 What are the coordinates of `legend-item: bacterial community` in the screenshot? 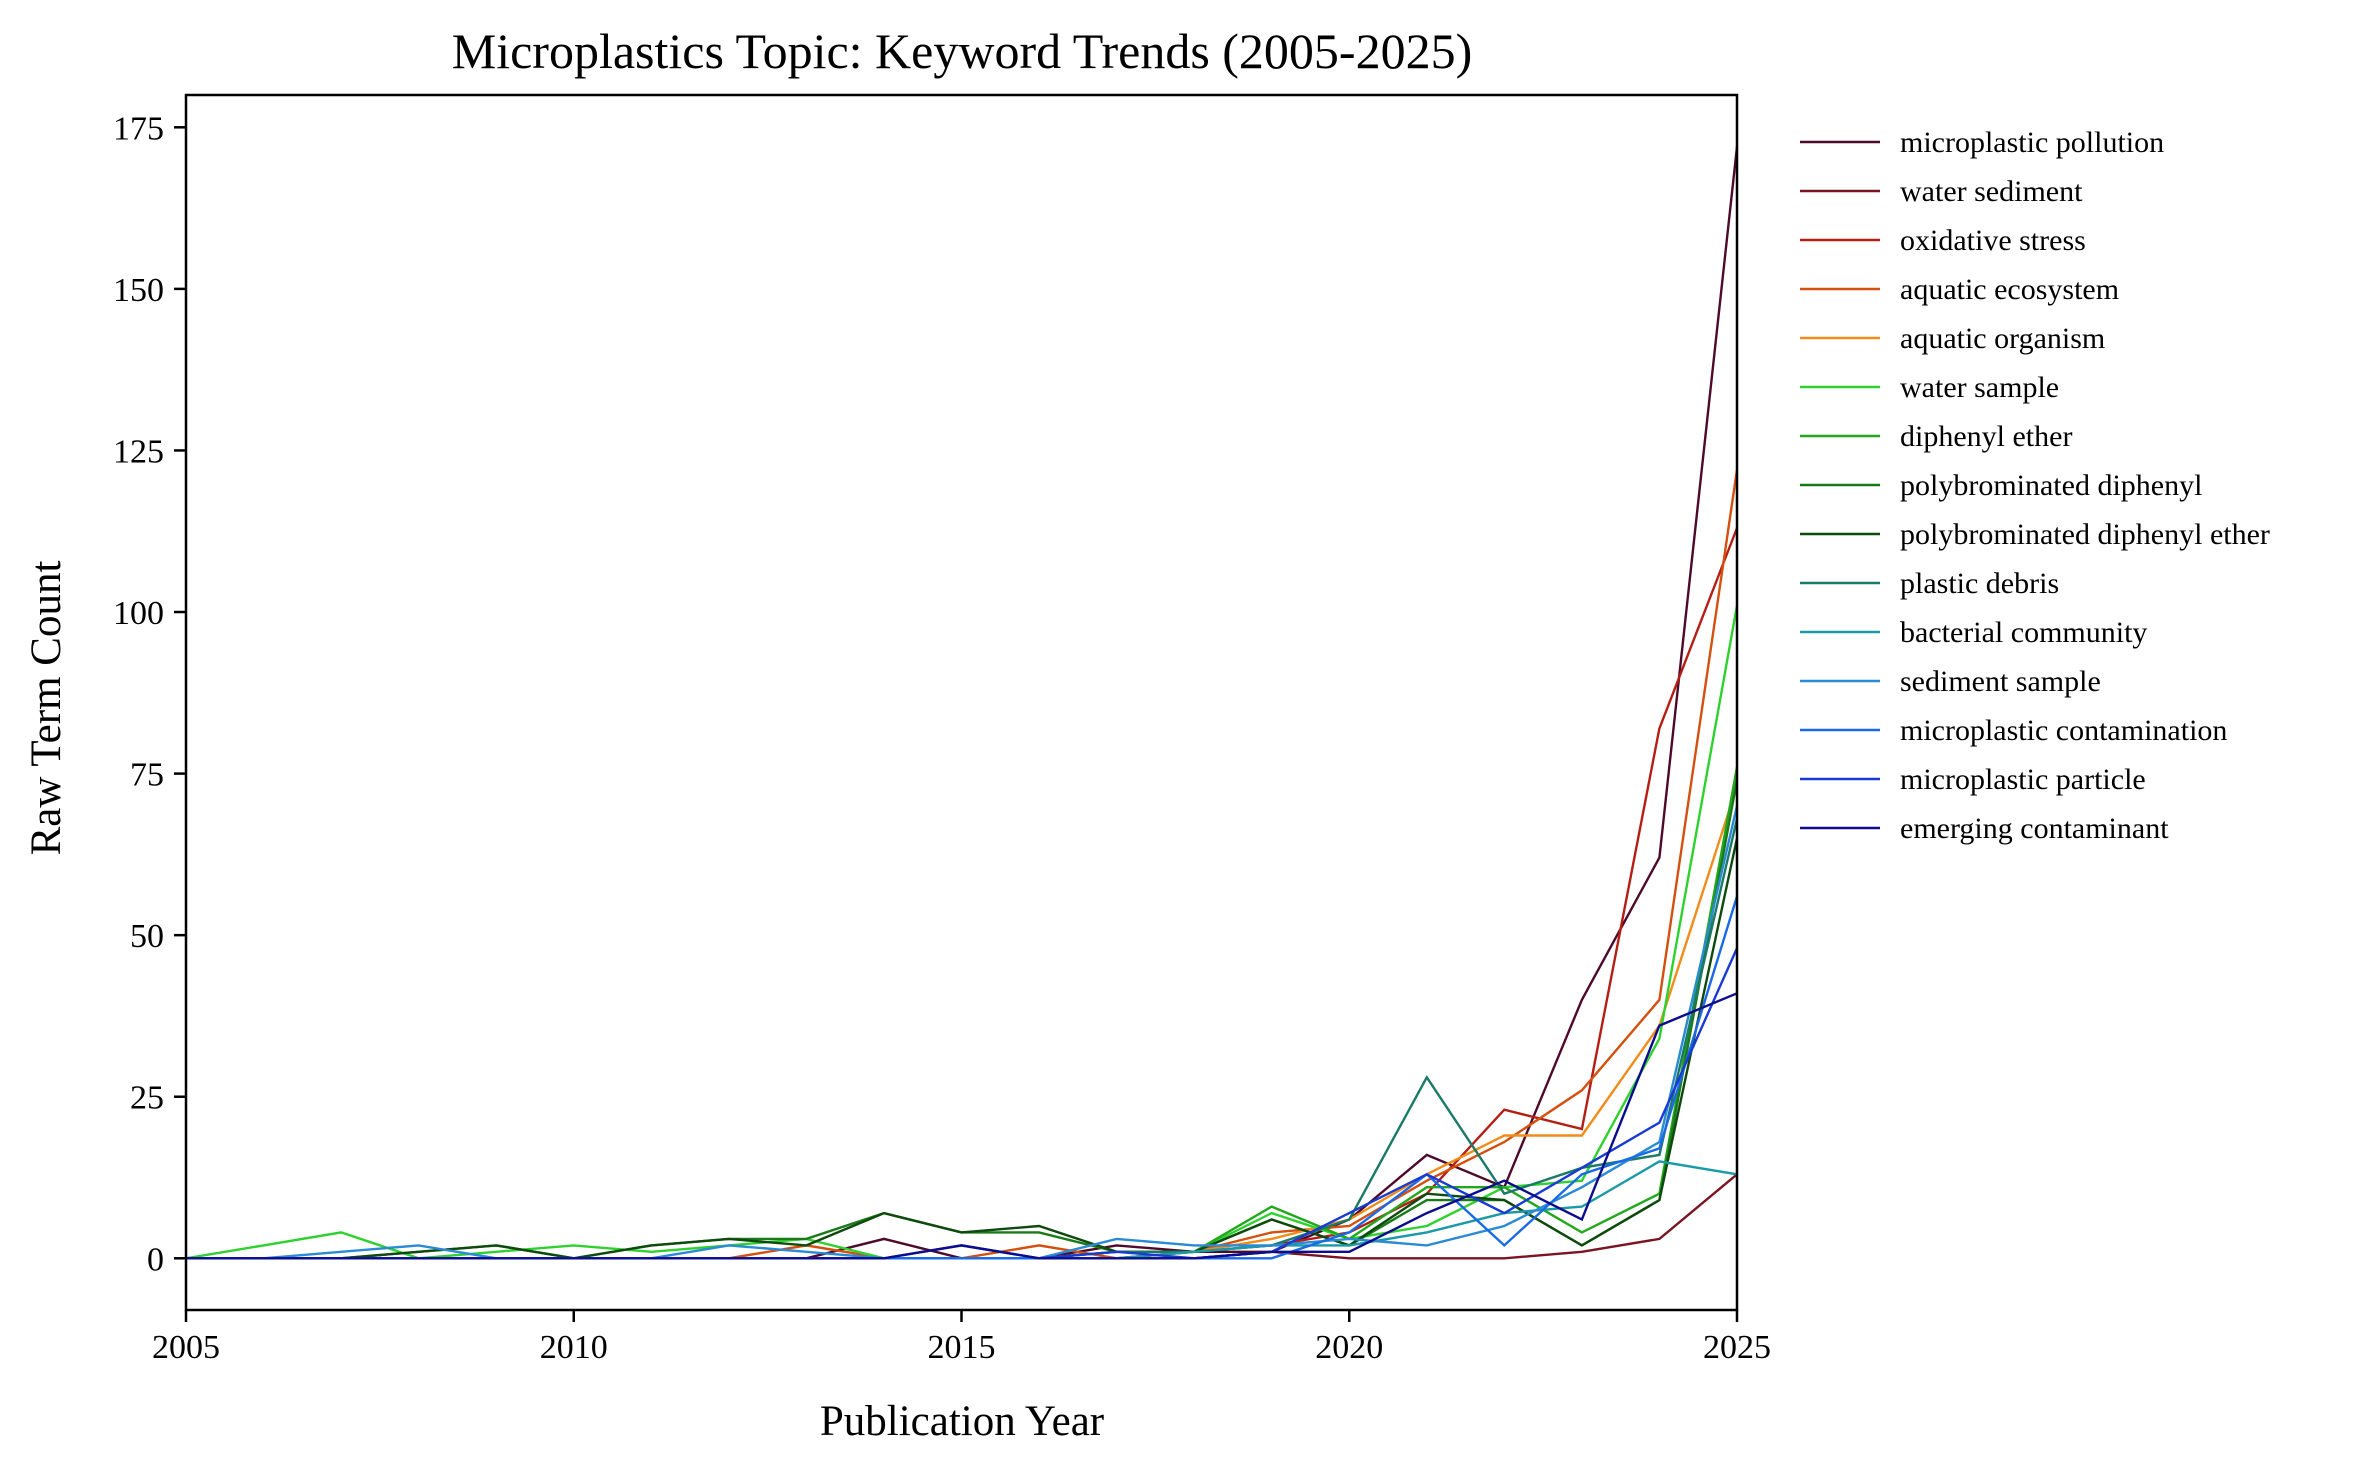 It's located at (1973, 632).